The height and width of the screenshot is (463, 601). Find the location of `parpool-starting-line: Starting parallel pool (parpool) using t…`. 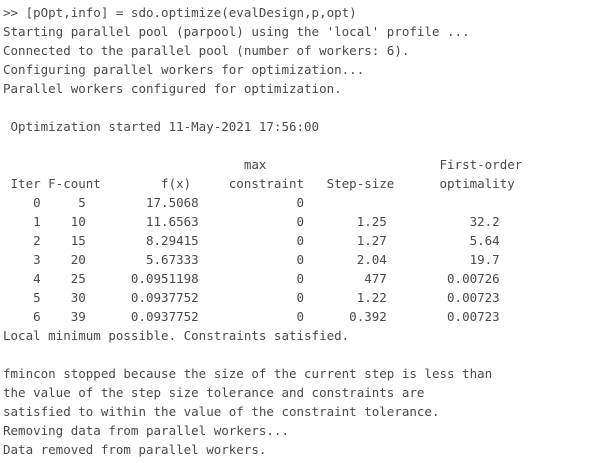

parpool-starting-line: Starting parallel pool (parpool) using t… is located at coordinates (236, 31).